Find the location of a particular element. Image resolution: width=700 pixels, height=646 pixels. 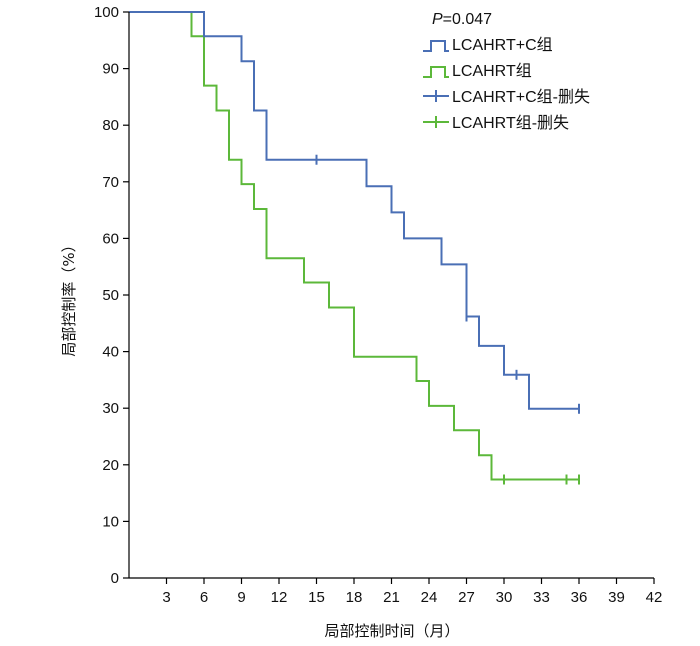

x-tick-label: 15 is located at coordinates (316, 597).